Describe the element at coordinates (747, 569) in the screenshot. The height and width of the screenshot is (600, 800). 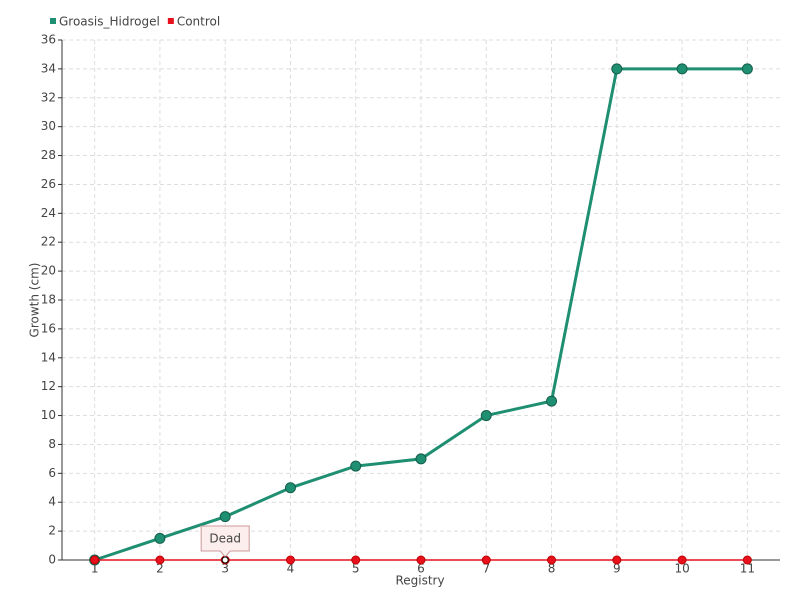
I see `x-tick-label: 11` at that location.